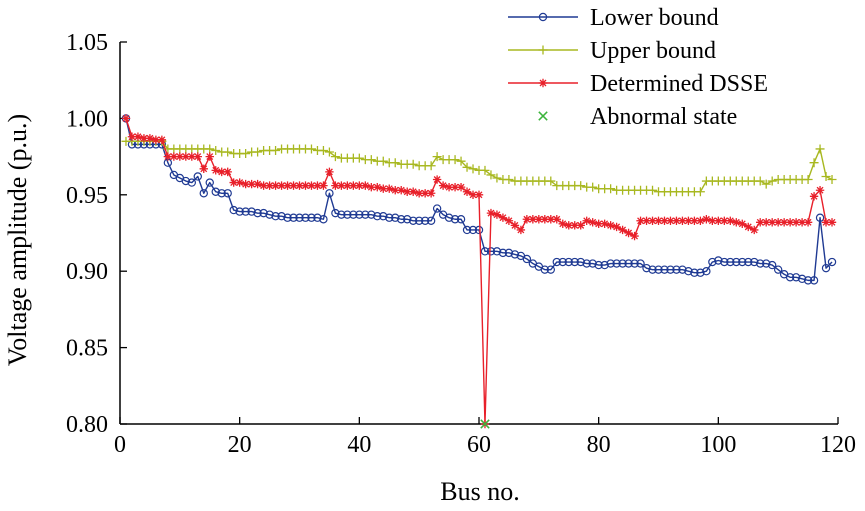 Image resolution: width=865 pixels, height=511 pixels. What do you see at coordinates (87, 196) in the screenshot?
I see `y-tick-label: 0.95` at bounding box center [87, 196].